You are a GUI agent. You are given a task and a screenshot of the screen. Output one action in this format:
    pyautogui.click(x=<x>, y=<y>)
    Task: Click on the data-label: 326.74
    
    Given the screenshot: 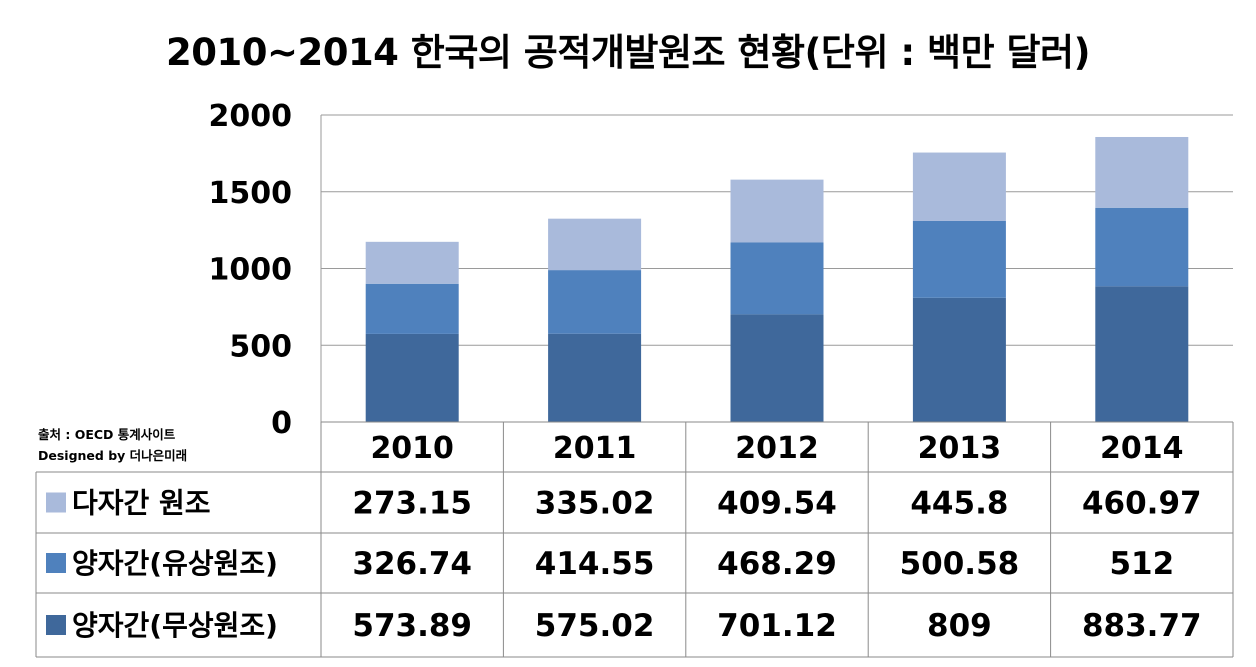 What is the action you would take?
    pyautogui.click(x=412, y=564)
    